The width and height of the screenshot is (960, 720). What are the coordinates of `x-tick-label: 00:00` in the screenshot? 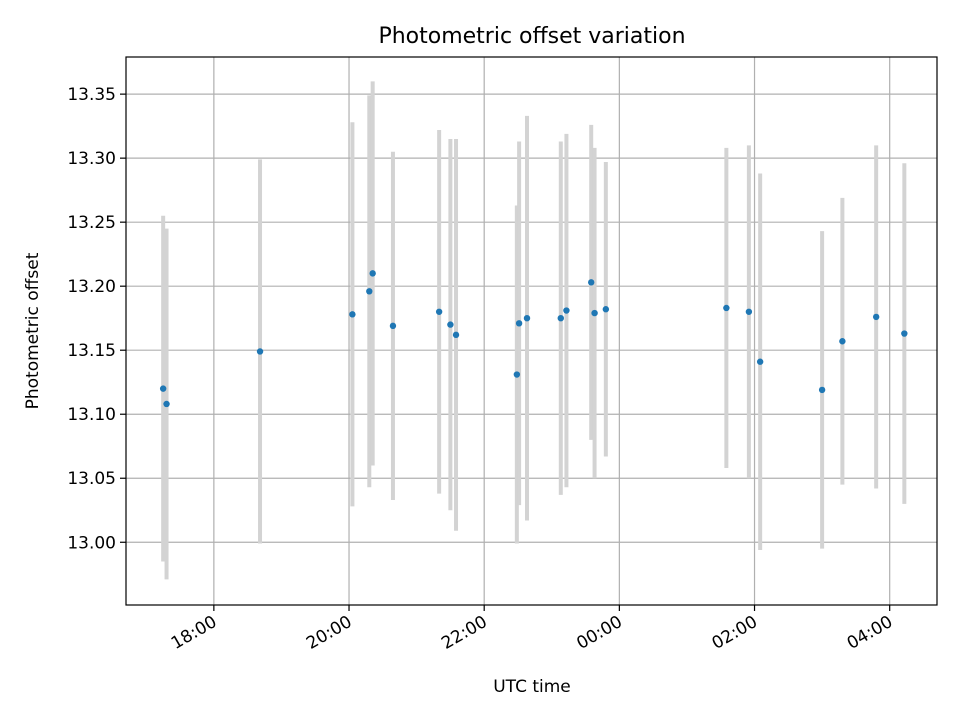 It's located at (599, 633).